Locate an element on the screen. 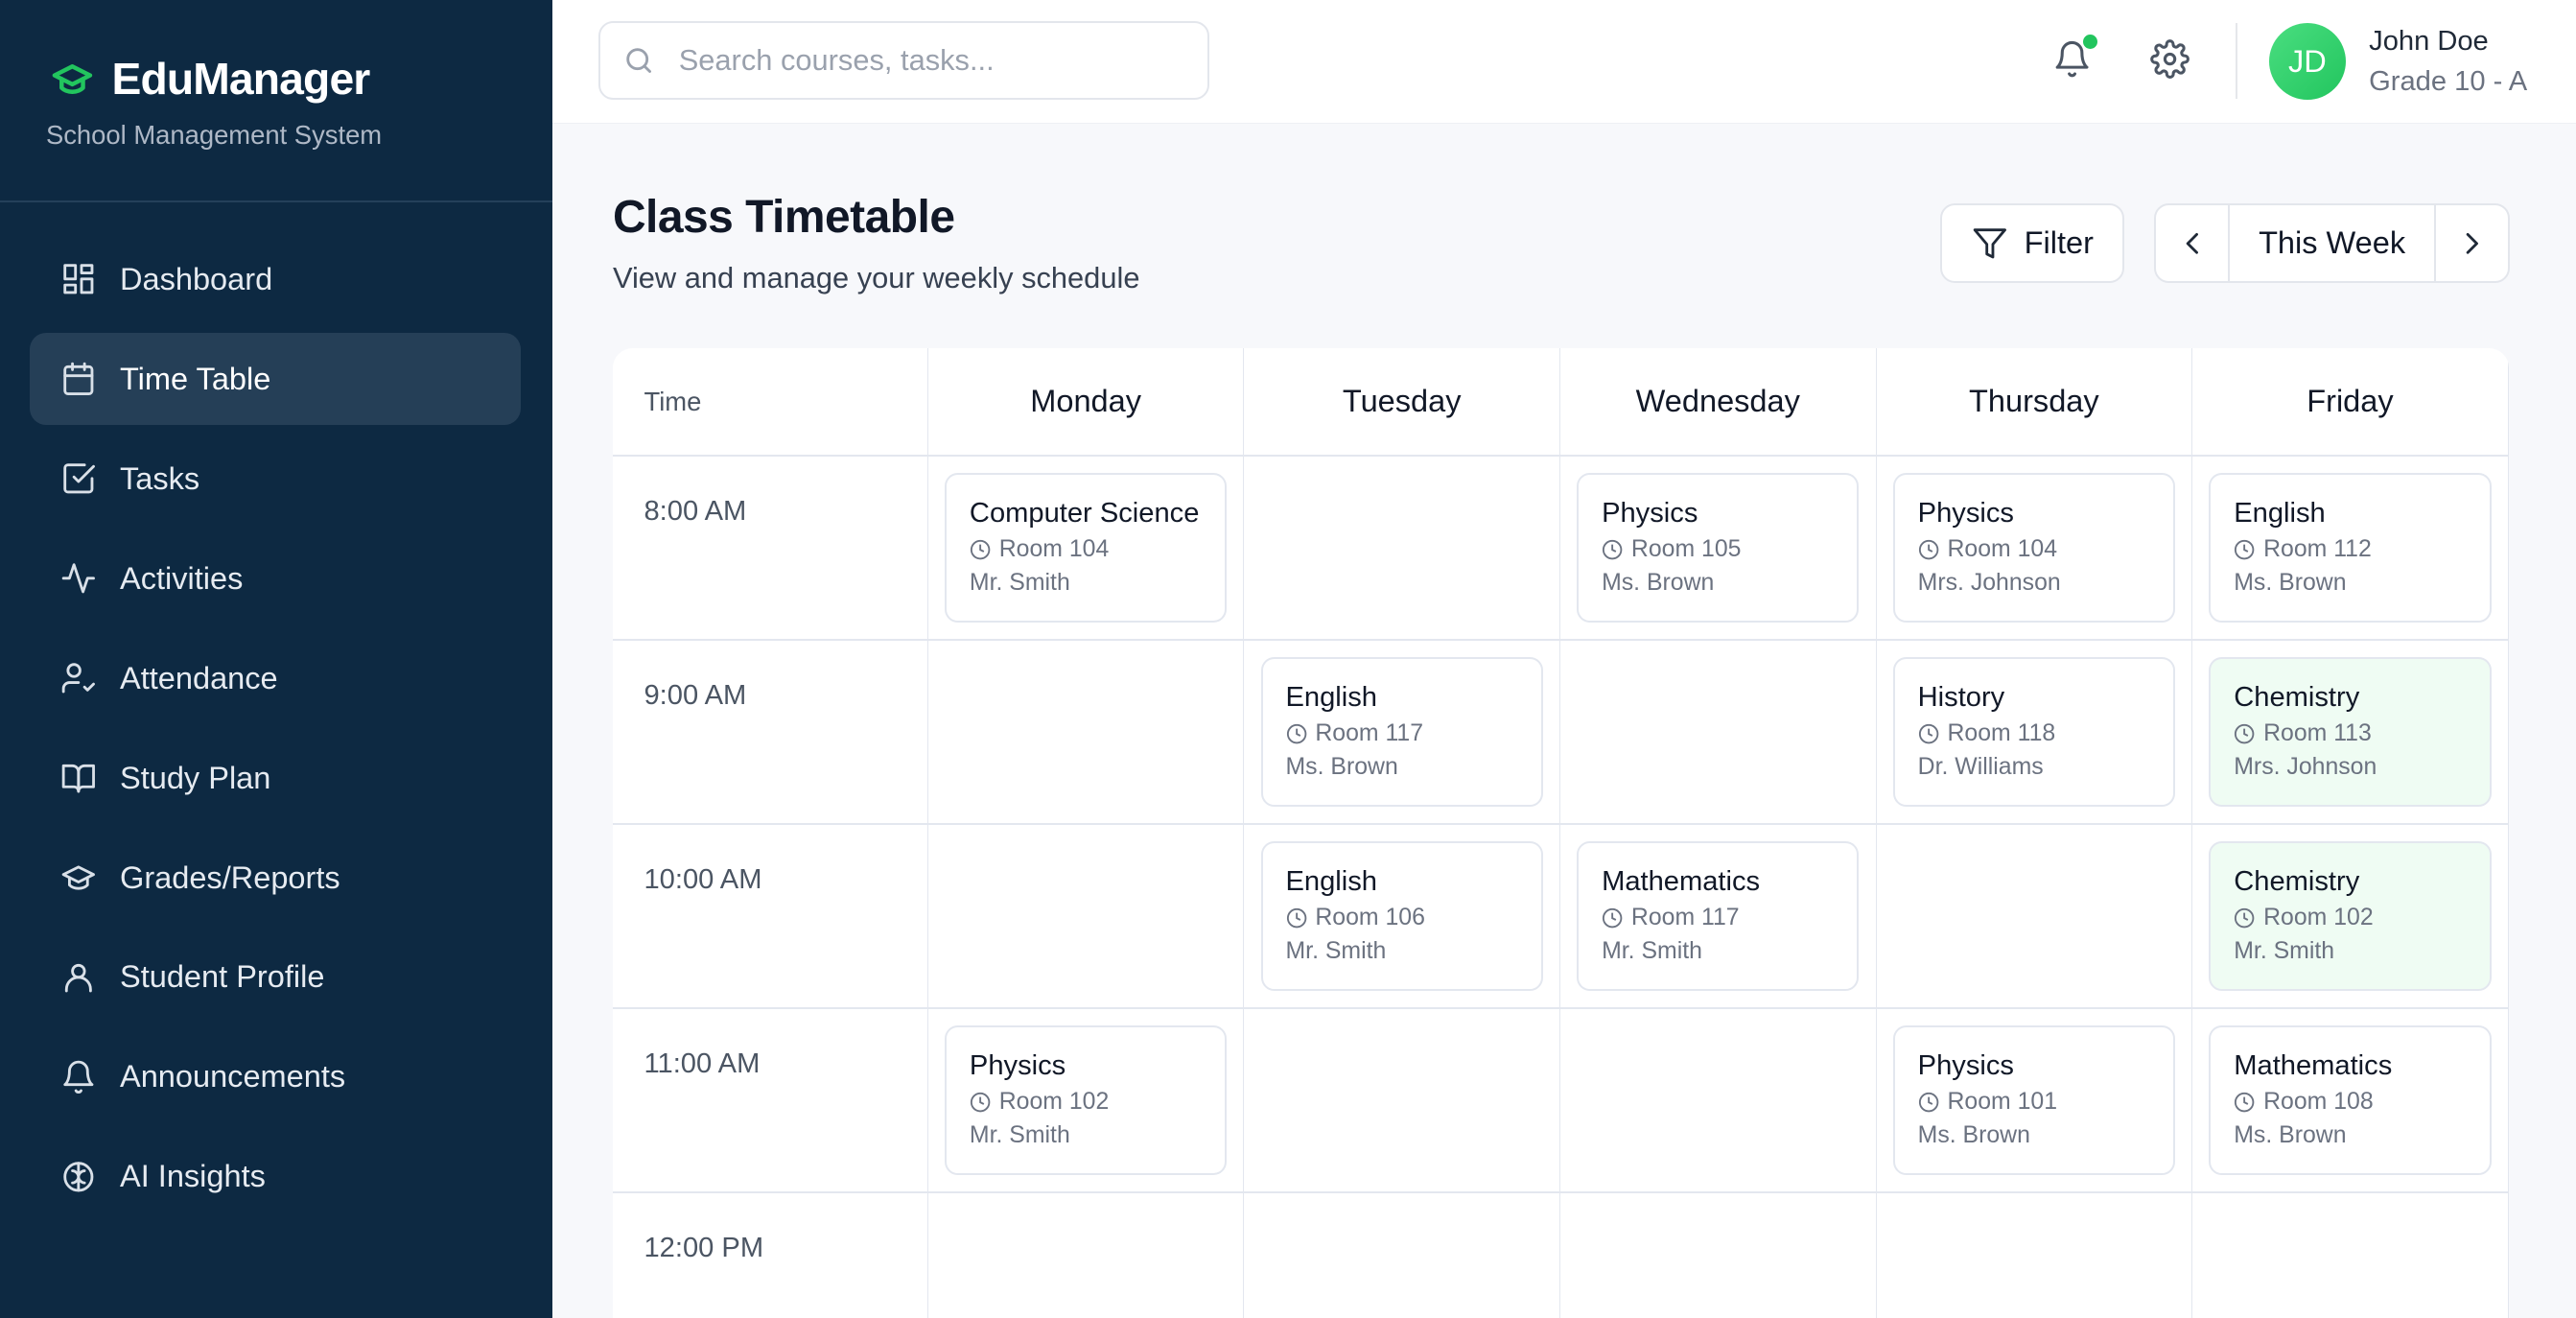  schedule-cell: Physics Room 104 Mrs. Johnson is located at coordinates (2034, 549).